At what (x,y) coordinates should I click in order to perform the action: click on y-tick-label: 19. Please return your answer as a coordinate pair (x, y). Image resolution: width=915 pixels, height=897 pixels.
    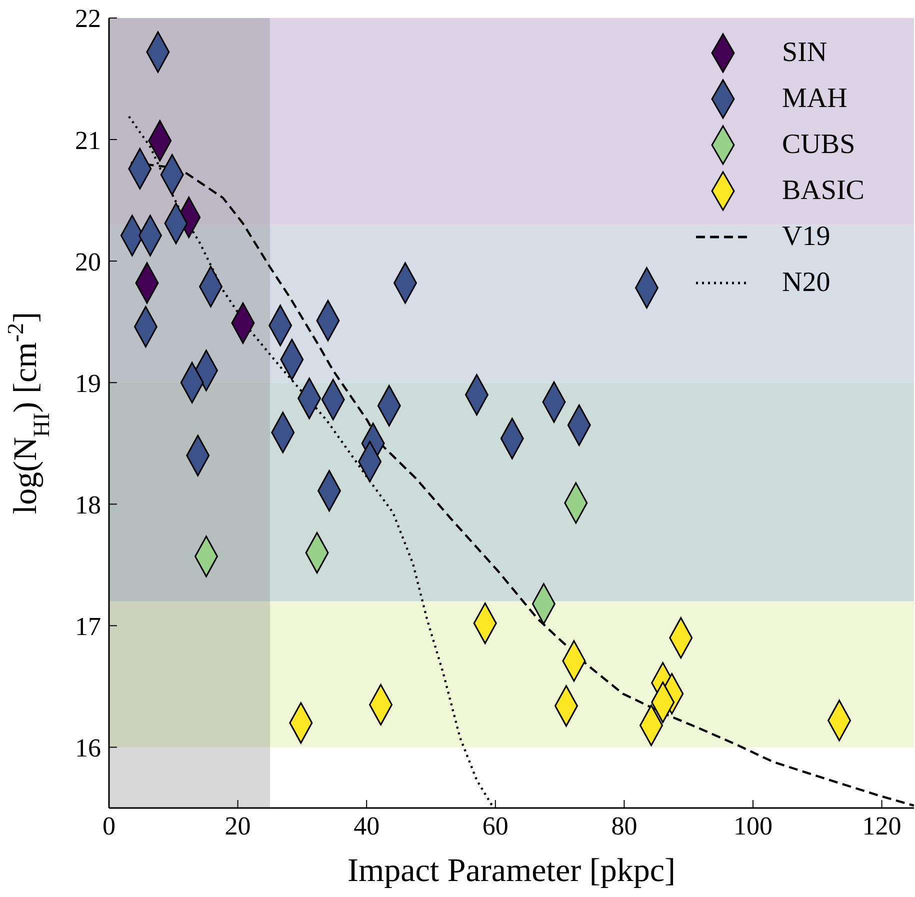
    Looking at the image, I should click on (88, 383).